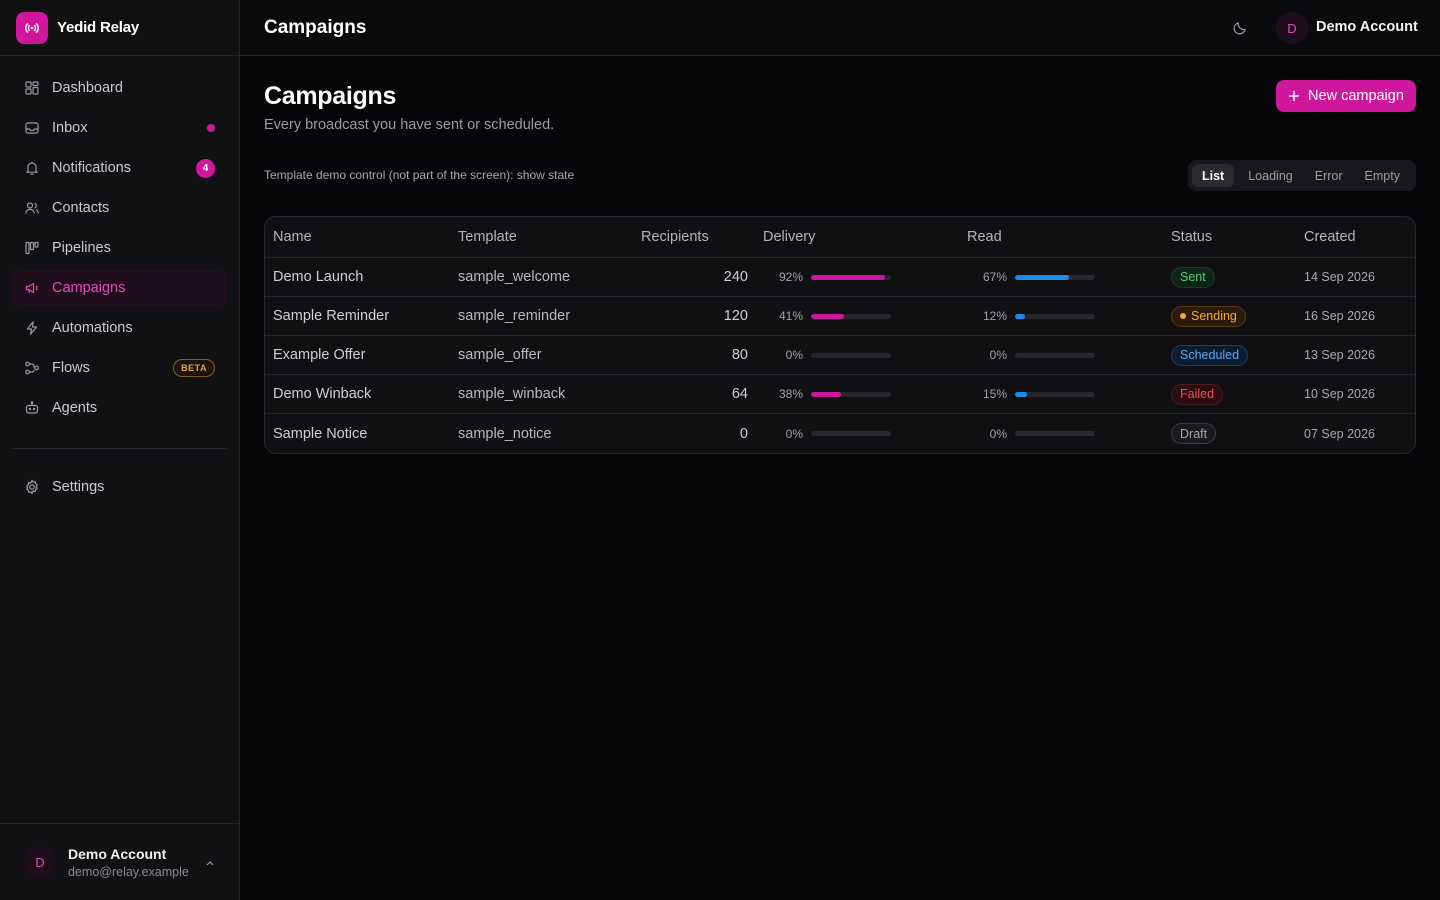 This screenshot has width=1440, height=900. I want to click on campaign-created: 14 Sep 2026, so click(1339, 277).